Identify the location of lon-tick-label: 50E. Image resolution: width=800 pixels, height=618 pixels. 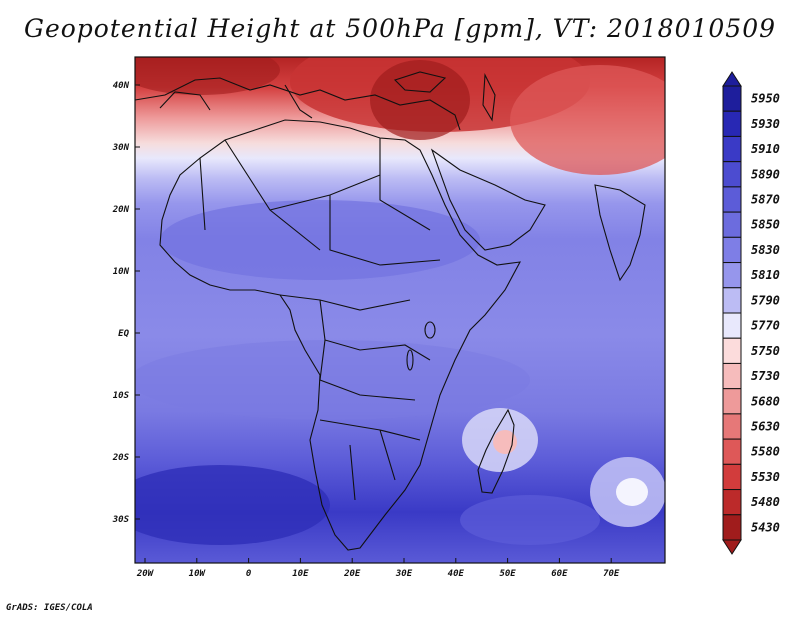
(507, 574).